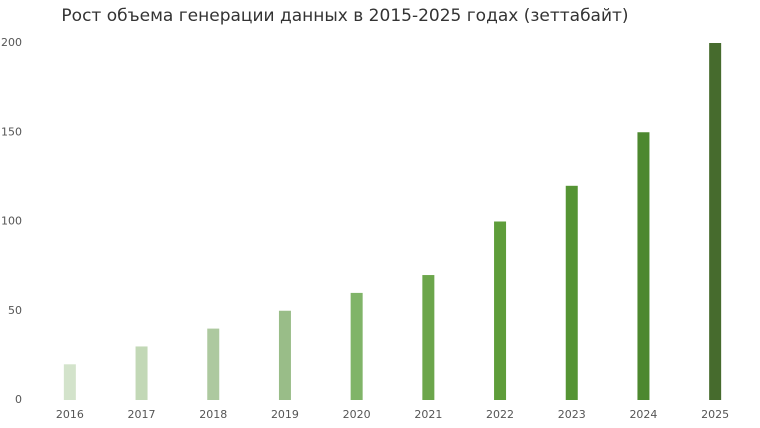  Describe the element at coordinates (142, 414) in the screenshot. I see `x-tick-label: 2017` at that location.